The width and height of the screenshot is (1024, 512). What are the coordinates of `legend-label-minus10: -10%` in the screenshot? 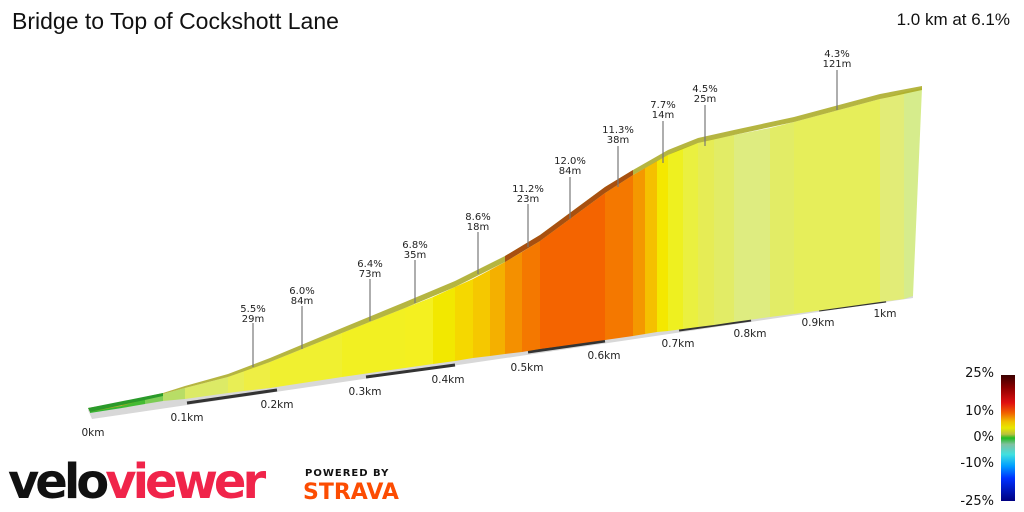 It's located at (977, 463).